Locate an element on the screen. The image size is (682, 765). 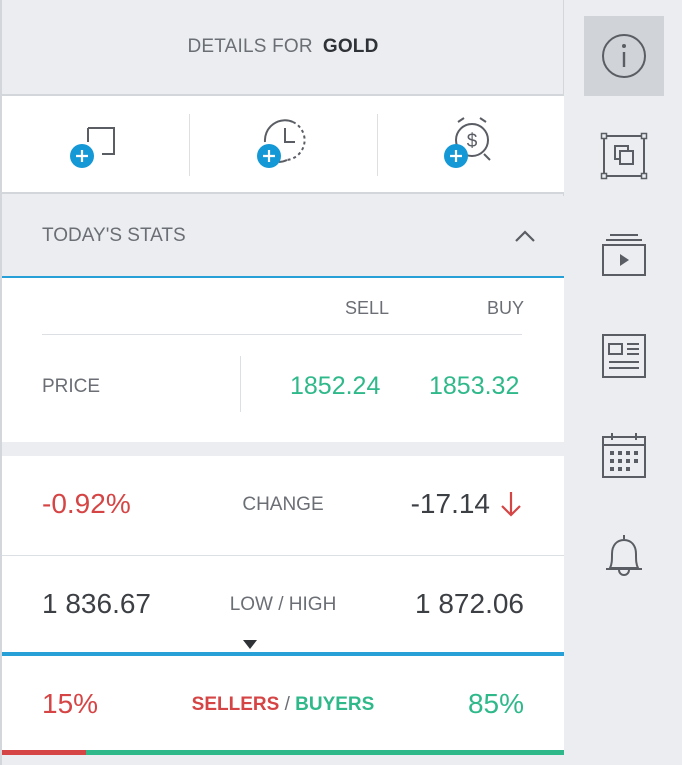
sell-column-header: SELL is located at coordinates (367, 308).